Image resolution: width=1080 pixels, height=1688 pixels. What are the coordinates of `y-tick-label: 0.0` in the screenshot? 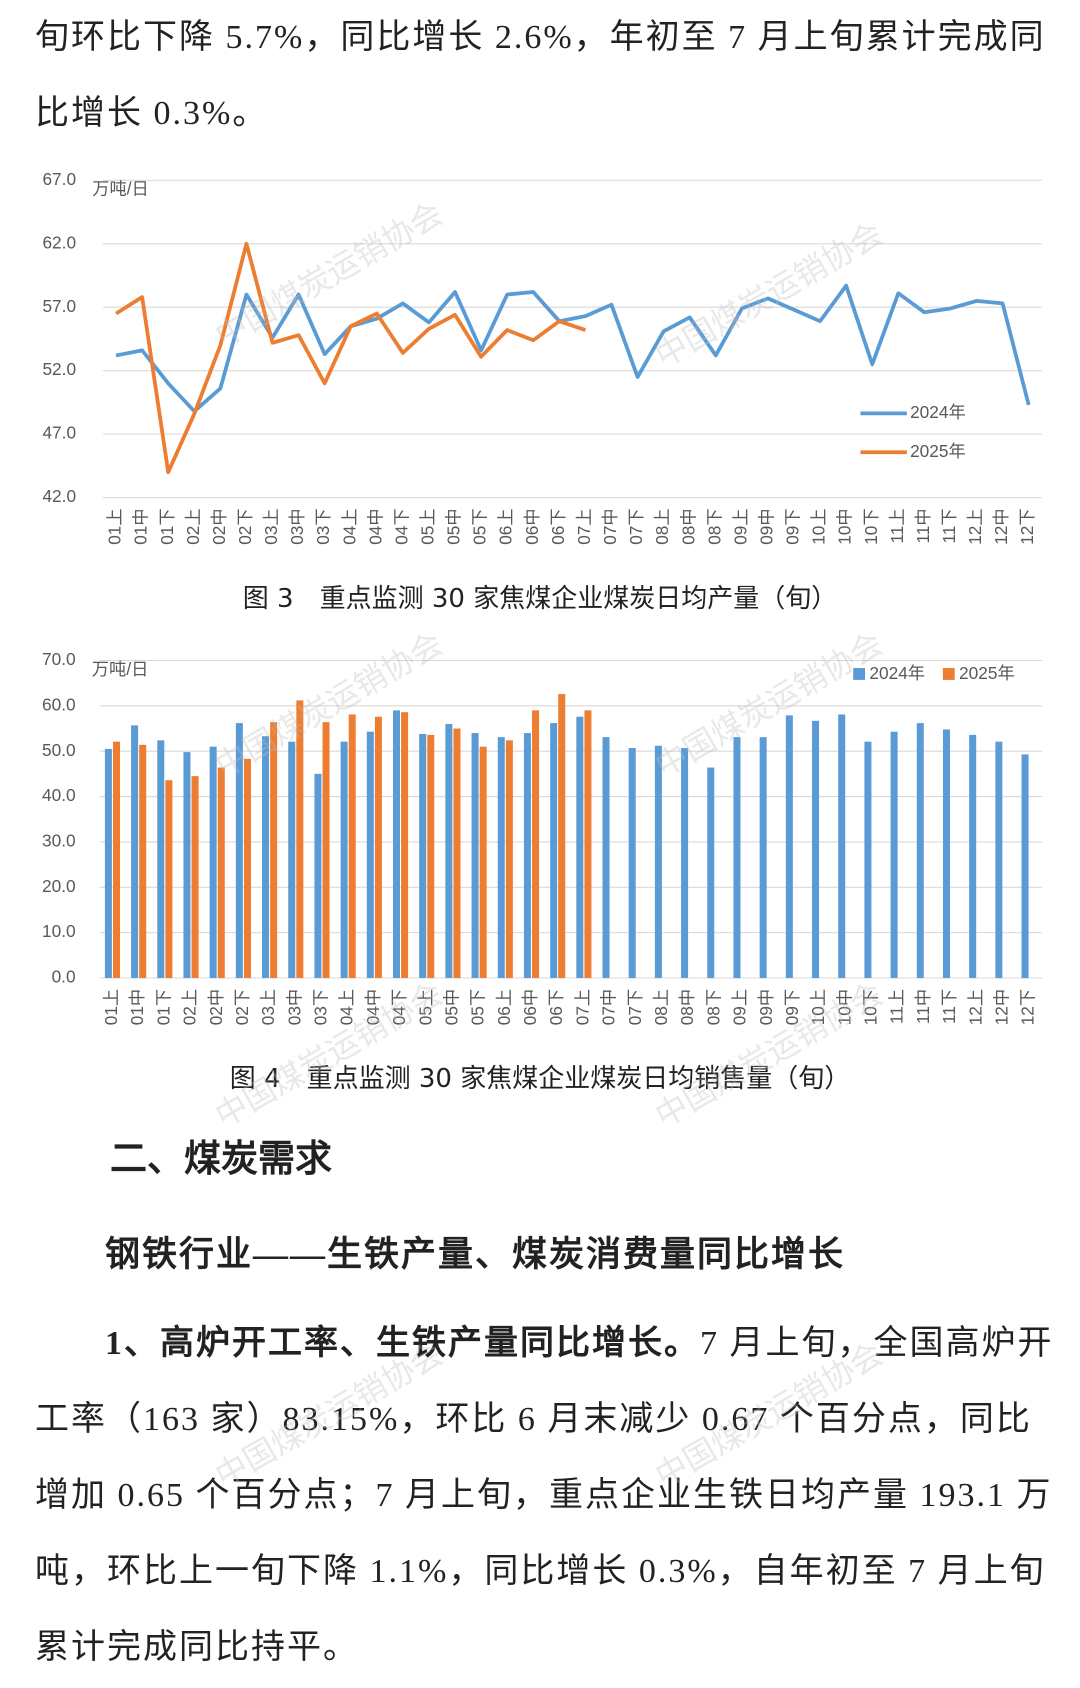 It's located at (64, 977).